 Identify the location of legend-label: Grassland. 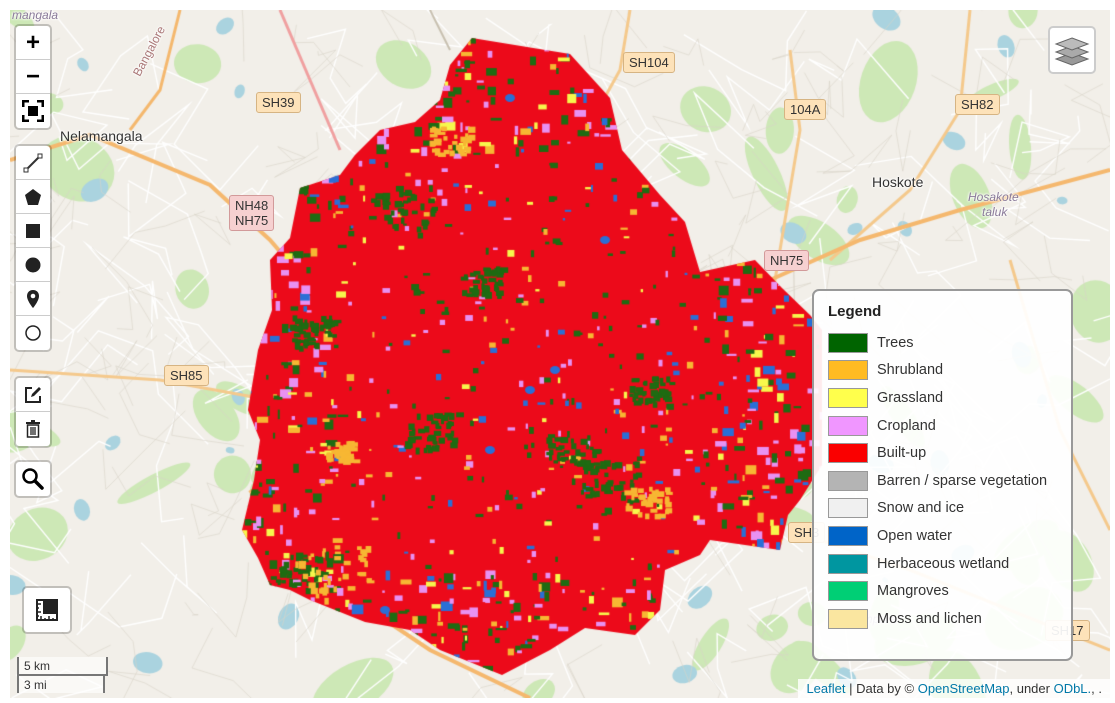
(910, 397).